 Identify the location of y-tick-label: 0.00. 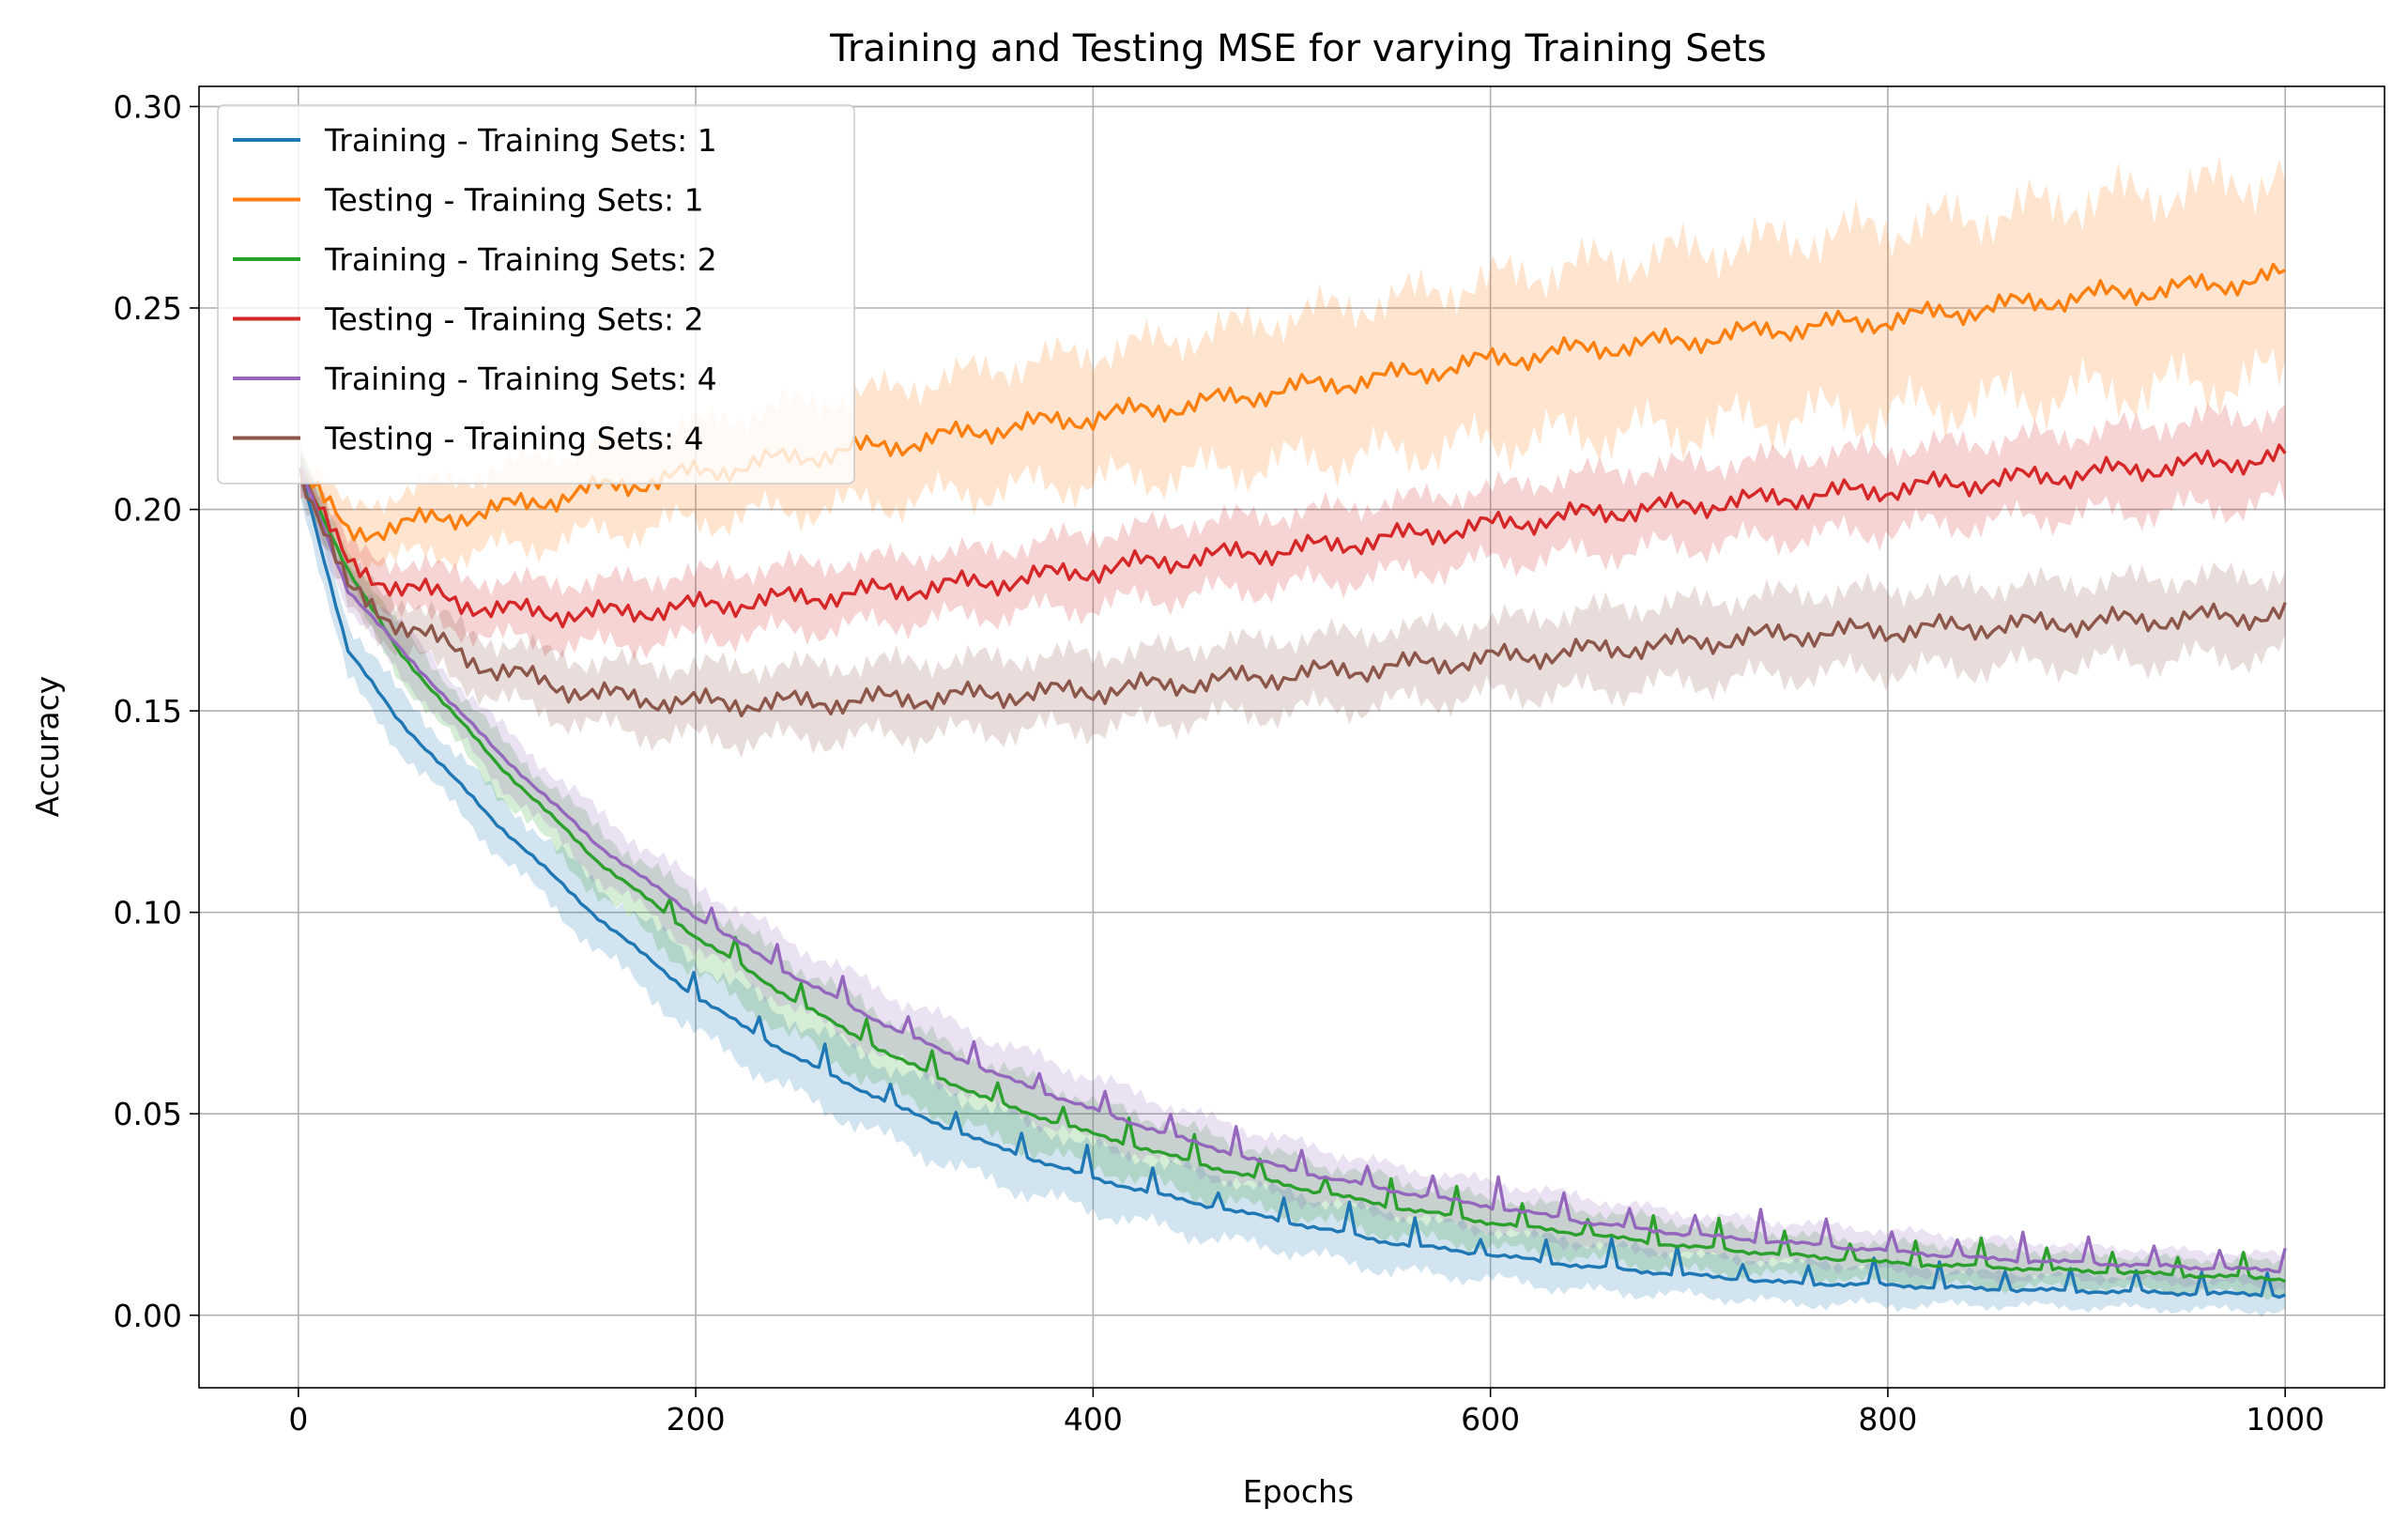
(148, 1316).